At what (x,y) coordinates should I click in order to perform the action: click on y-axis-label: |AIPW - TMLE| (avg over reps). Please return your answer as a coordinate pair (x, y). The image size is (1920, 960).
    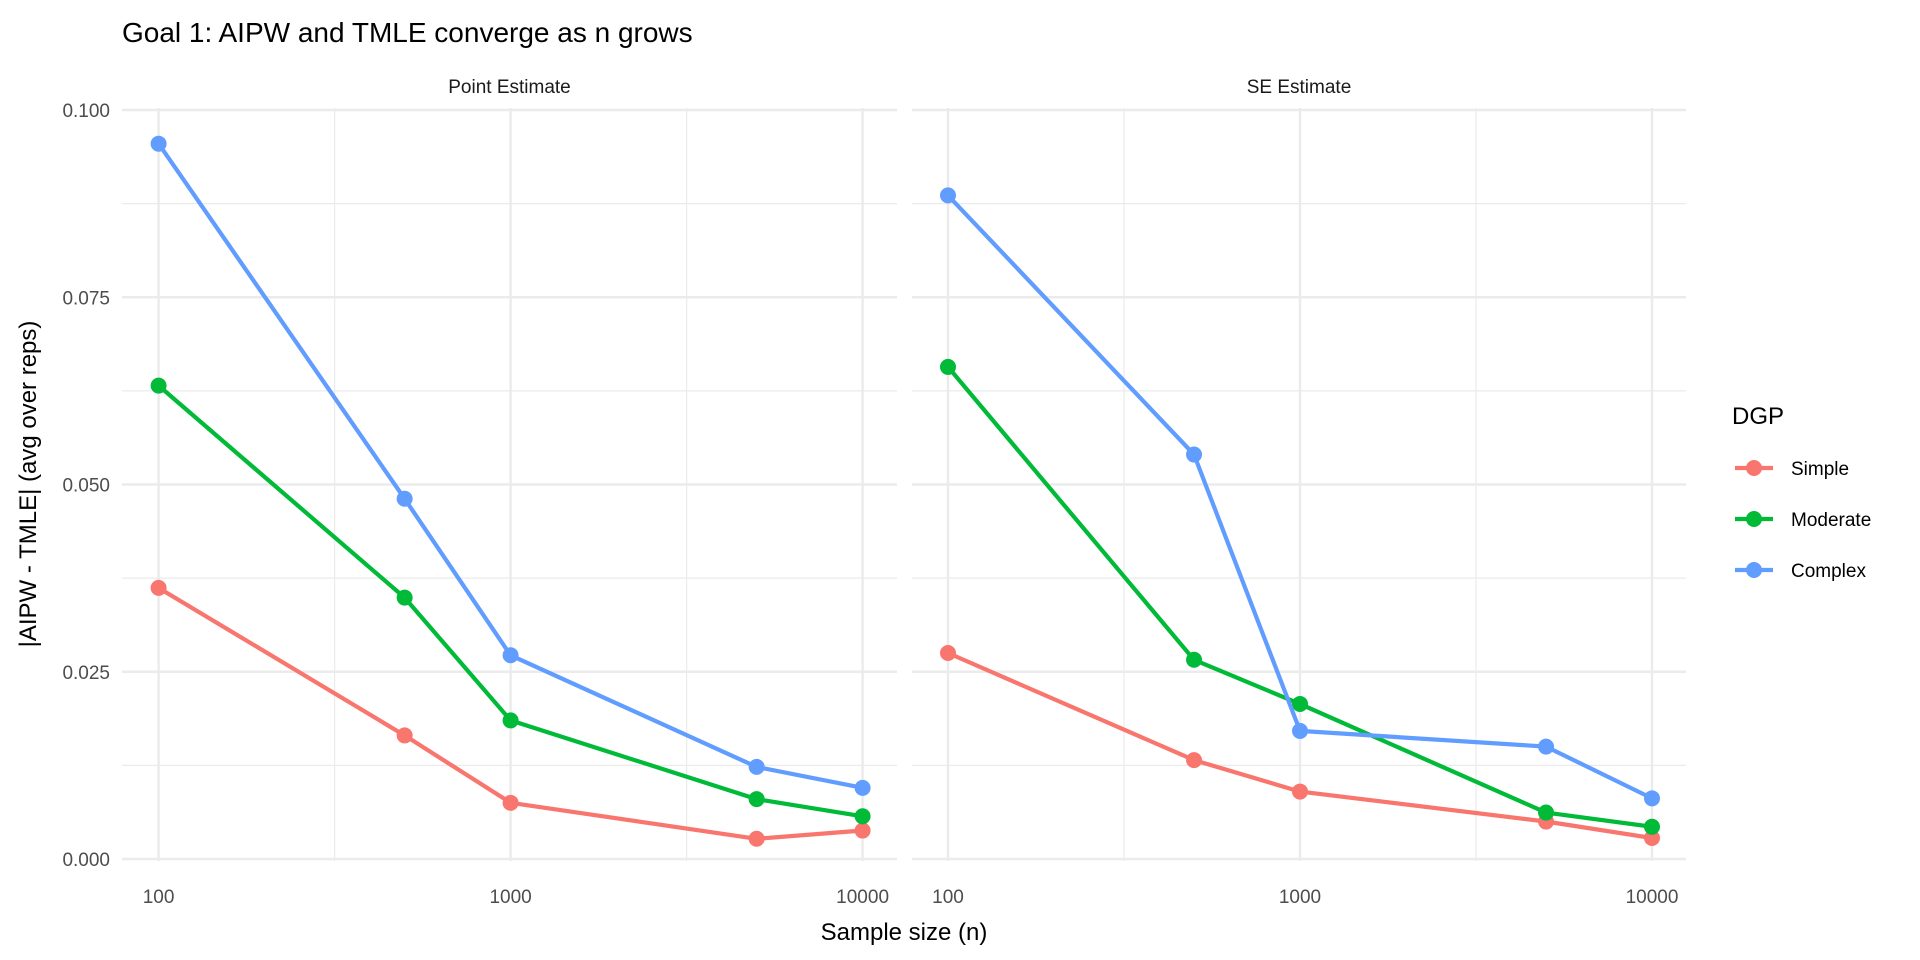
    Looking at the image, I should click on (28, 484).